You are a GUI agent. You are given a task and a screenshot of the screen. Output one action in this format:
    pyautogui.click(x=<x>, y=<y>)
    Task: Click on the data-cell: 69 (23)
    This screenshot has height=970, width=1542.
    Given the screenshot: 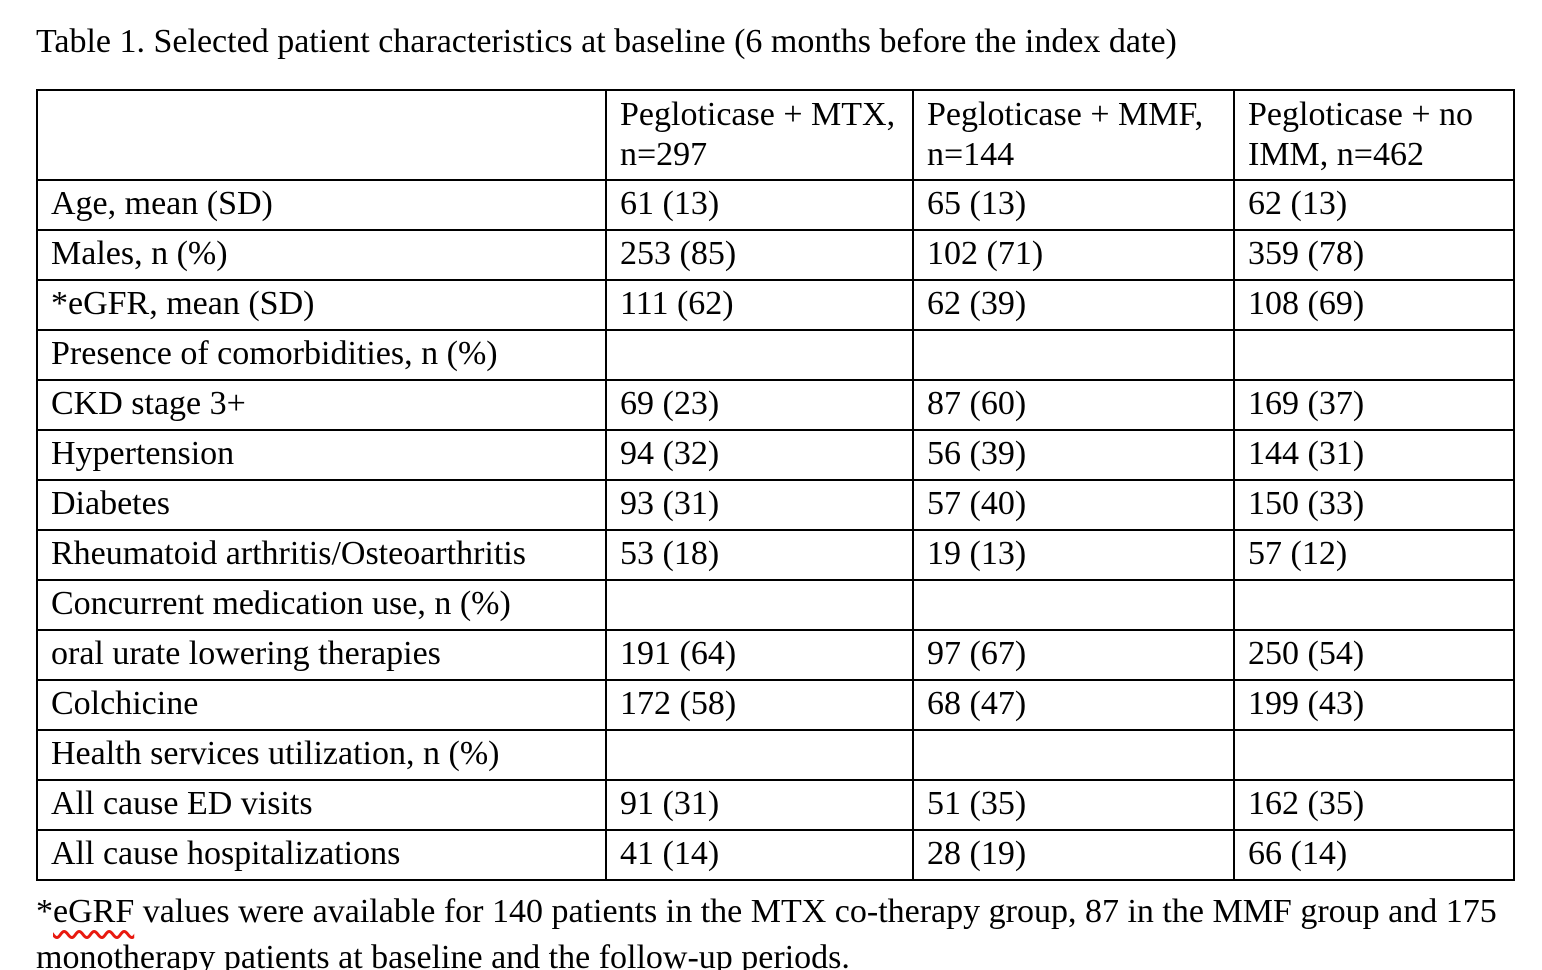 What is the action you would take?
    pyautogui.click(x=759, y=405)
    